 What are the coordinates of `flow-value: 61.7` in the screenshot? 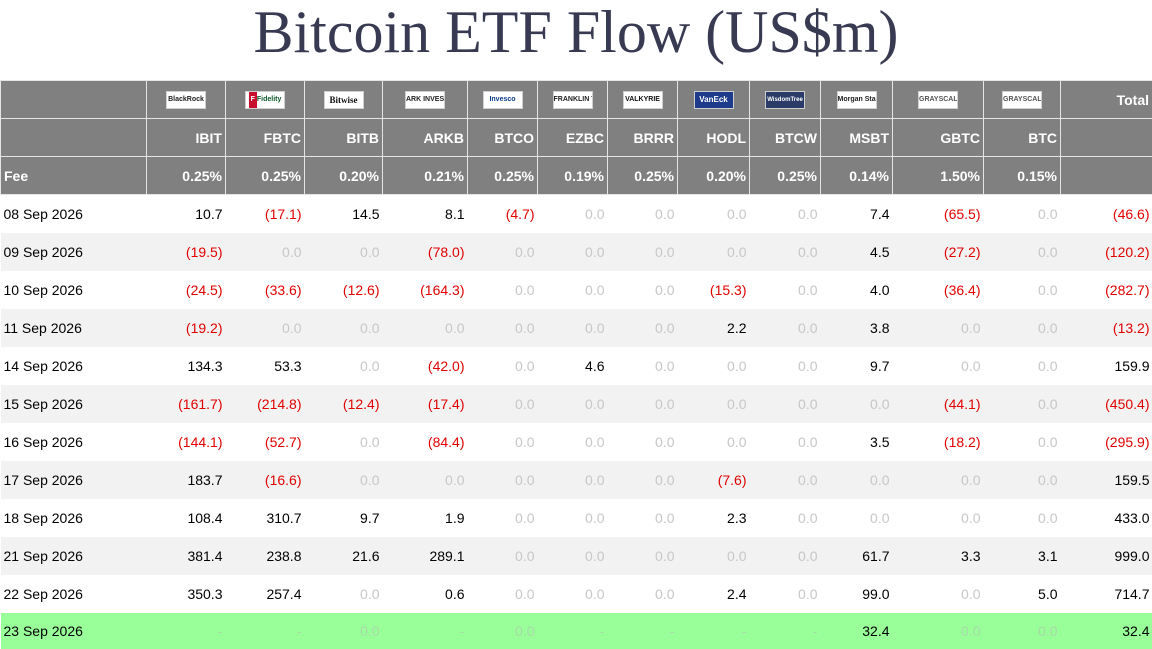 It's located at (857, 556).